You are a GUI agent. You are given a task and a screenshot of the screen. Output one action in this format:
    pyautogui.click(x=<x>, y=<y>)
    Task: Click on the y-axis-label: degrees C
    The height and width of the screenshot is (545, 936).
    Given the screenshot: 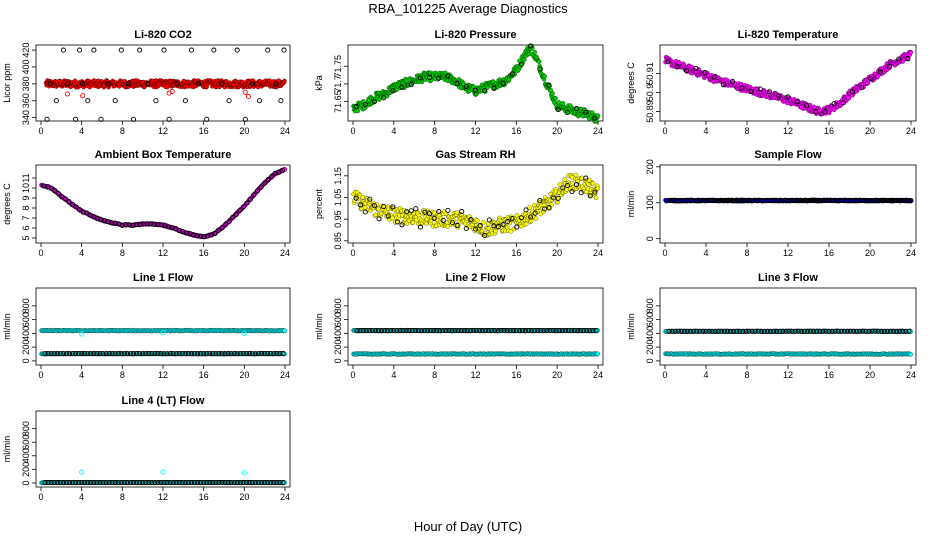 What is the action you would take?
    pyautogui.click(x=631, y=83)
    